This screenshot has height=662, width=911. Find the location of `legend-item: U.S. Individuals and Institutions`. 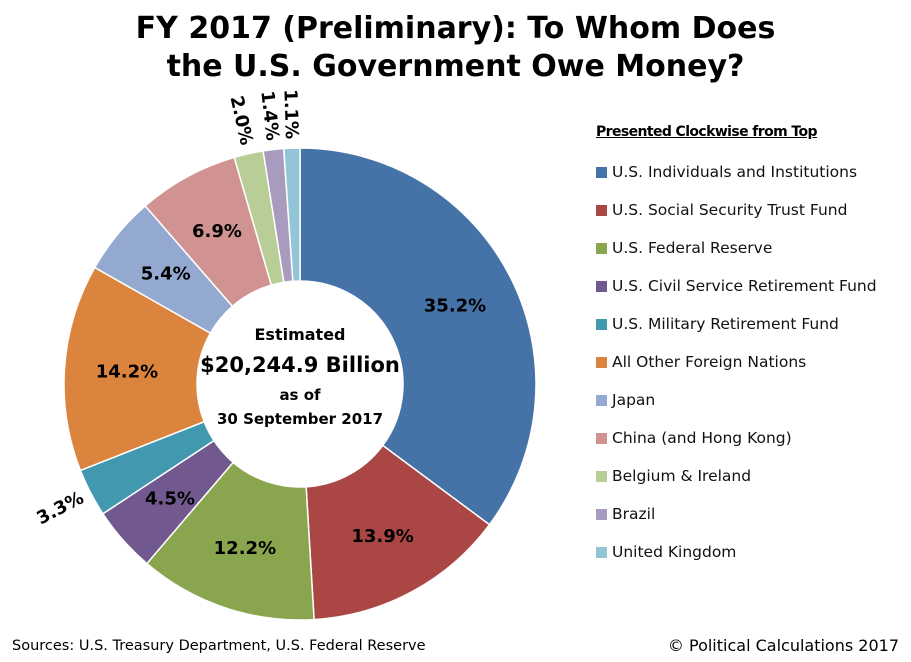

legend-item: U.S. Individuals and Institutions is located at coordinates (736, 172).